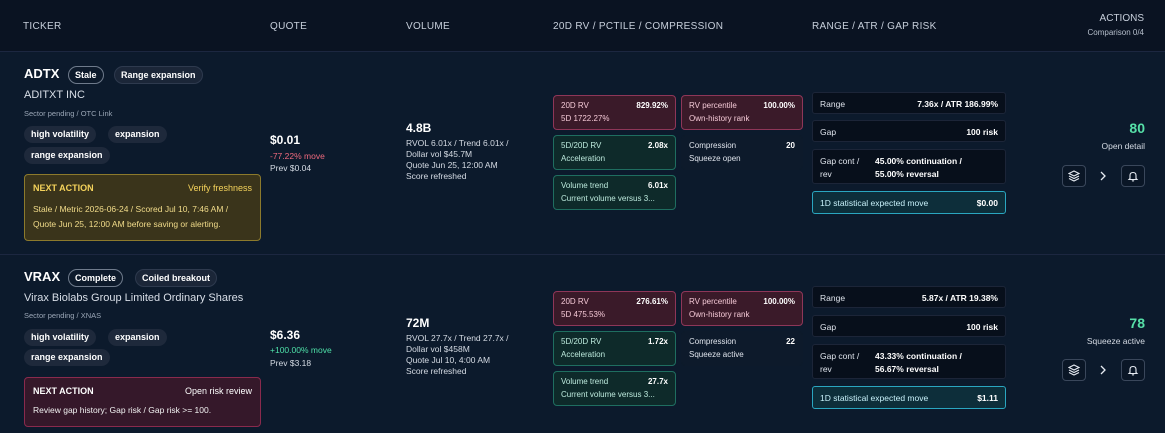 This screenshot has height=433, width=1165. I want to click on volume-trend-value: 6.01x, so click(657, 185).